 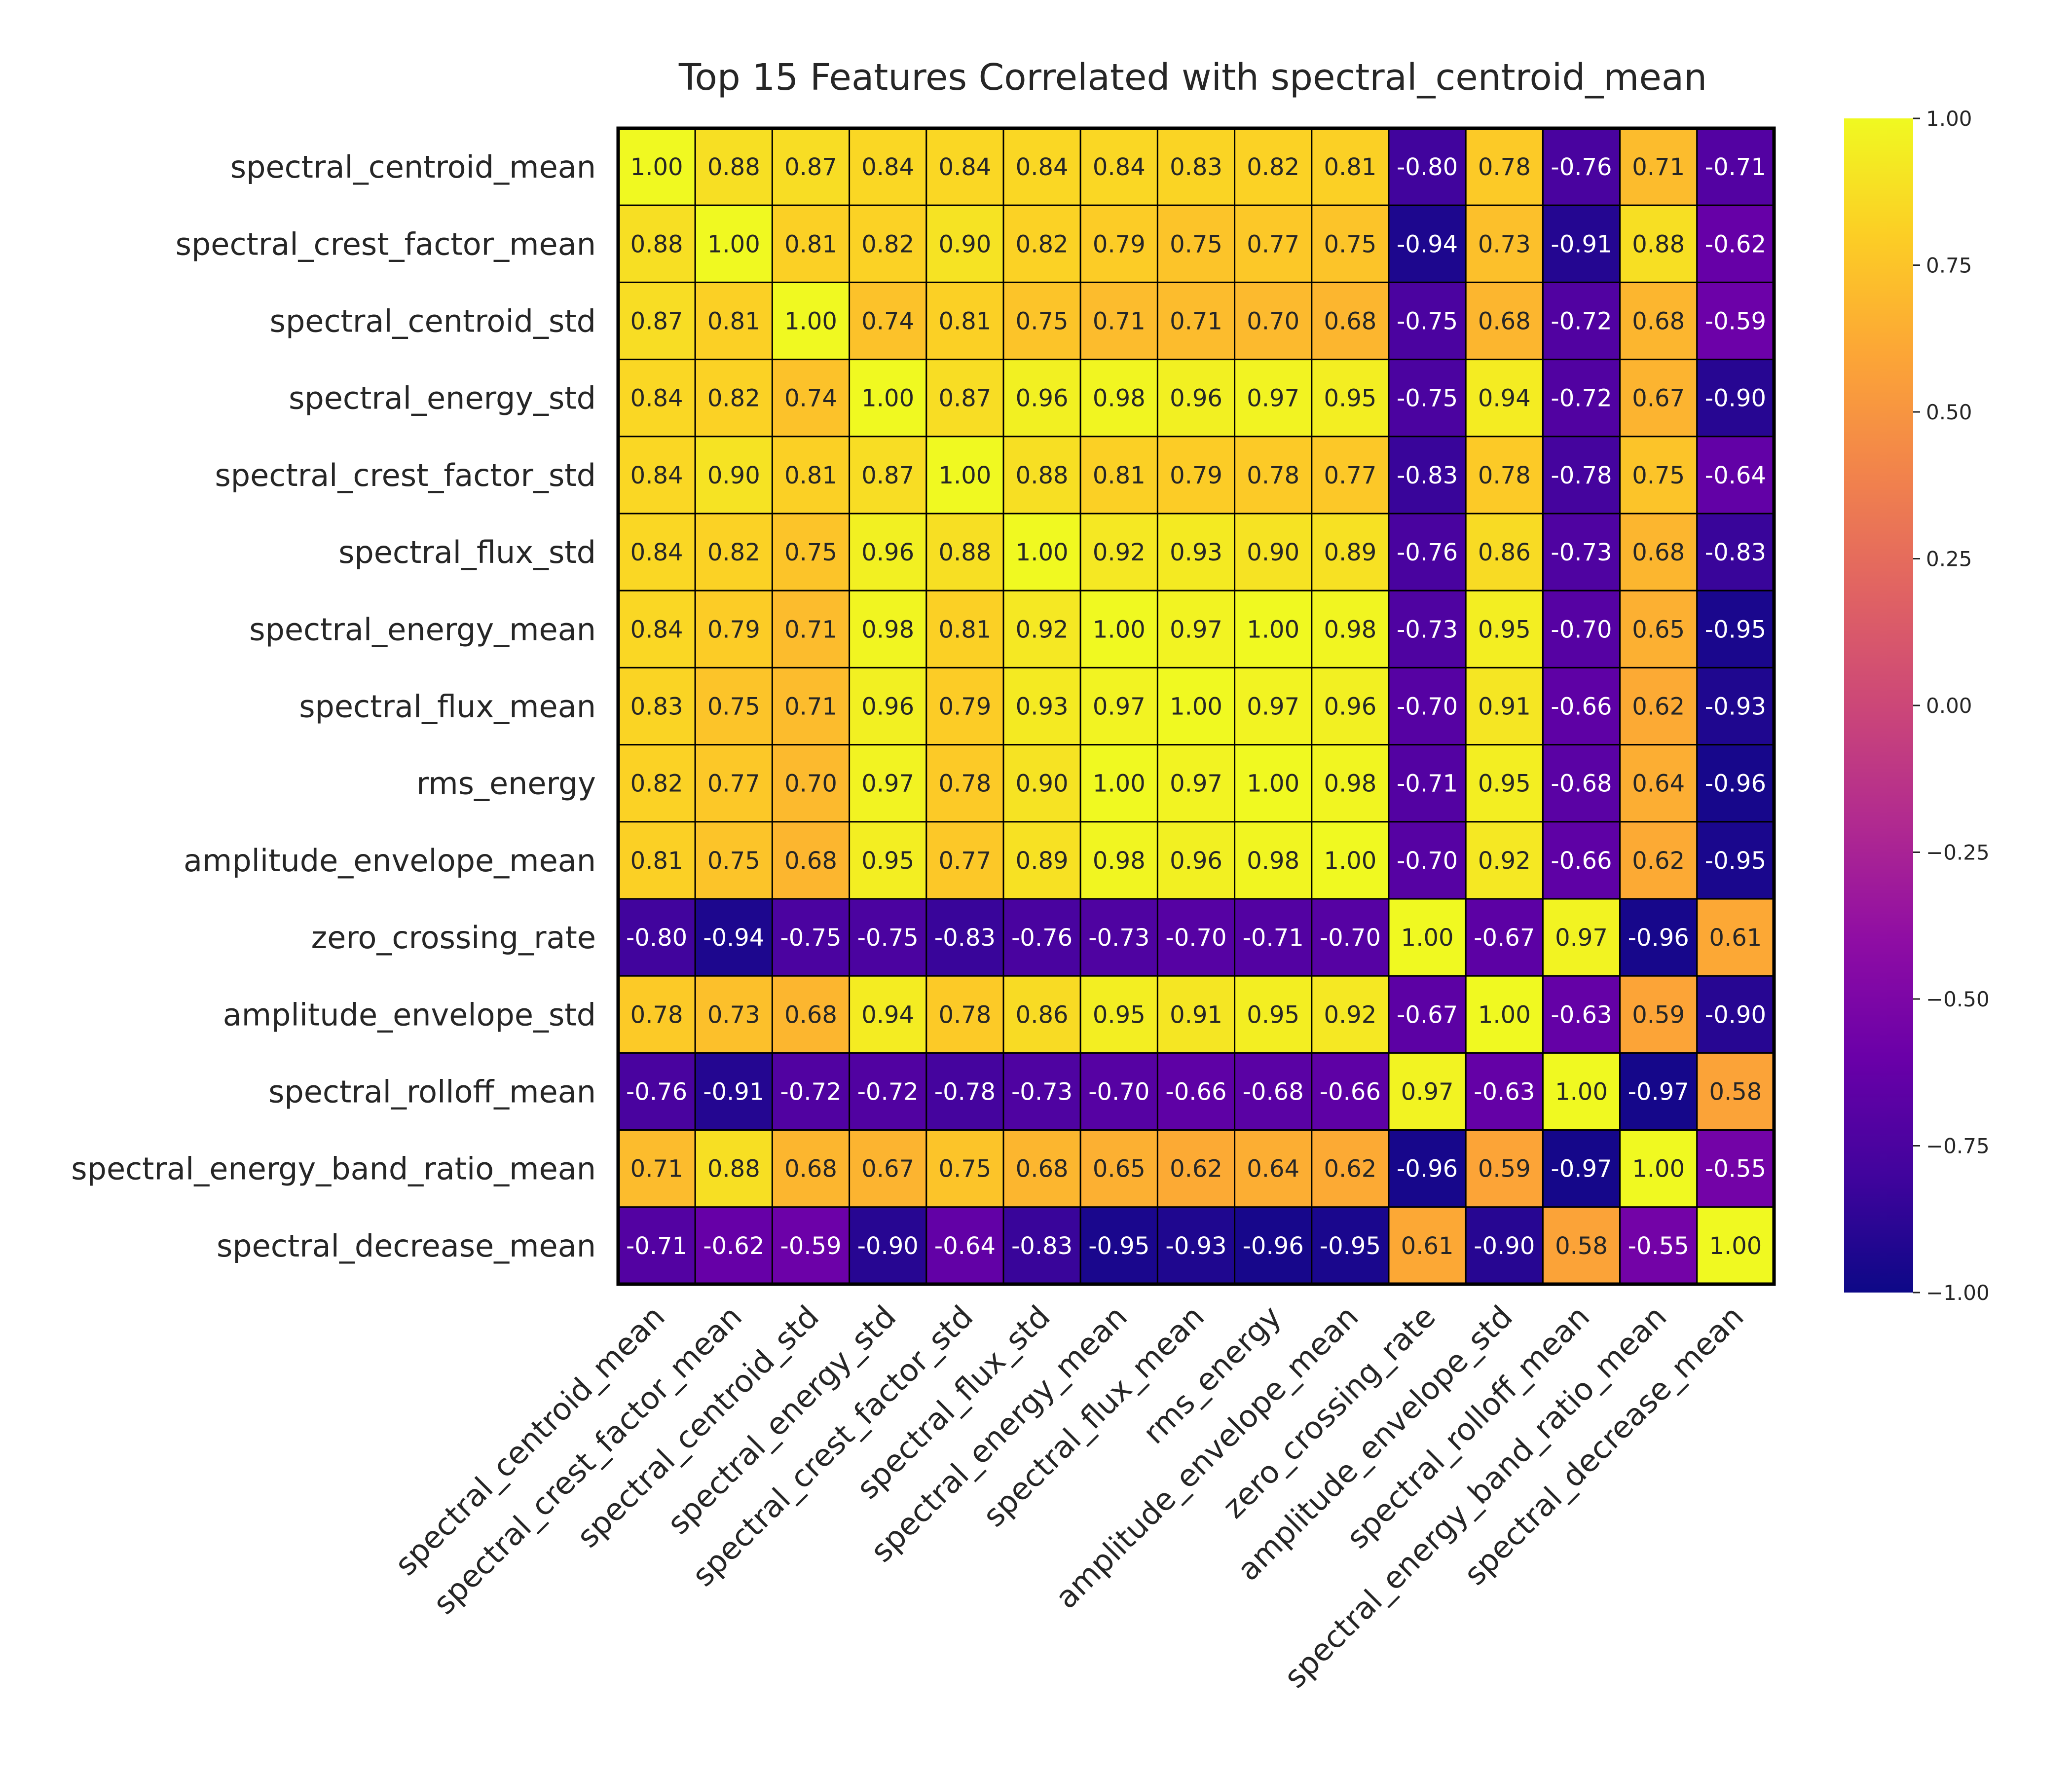 What do you see at coordinates (888, 1169) in the screenshot?
I see `cell-value-label: 0.67` at bounding box center [888, 1169].